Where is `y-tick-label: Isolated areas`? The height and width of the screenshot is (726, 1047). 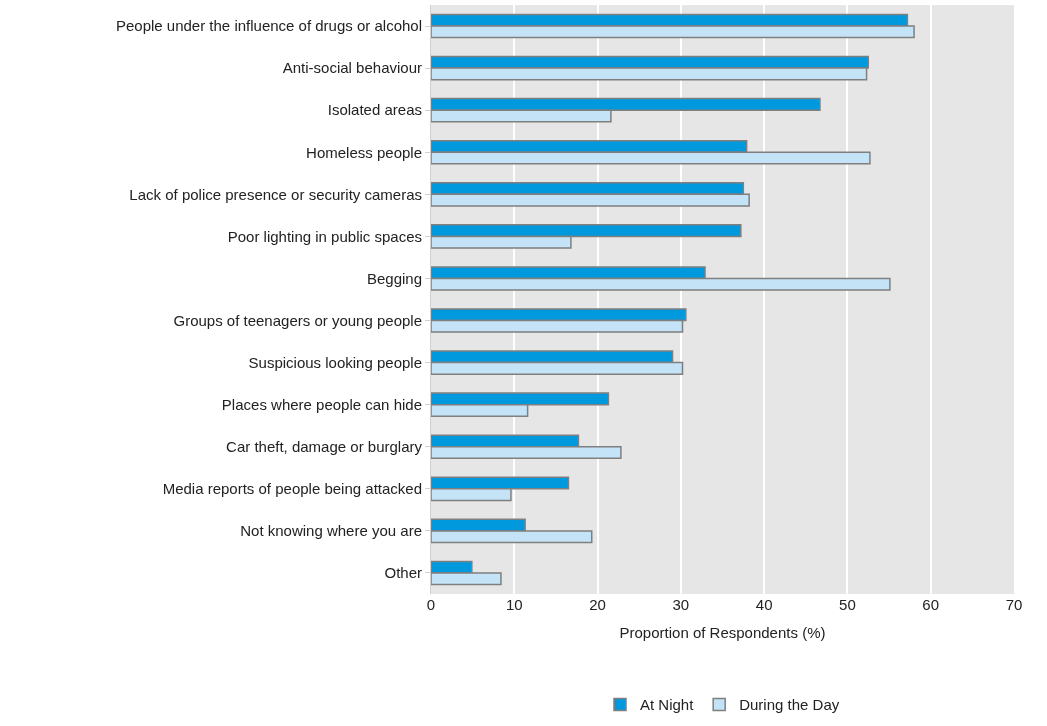 y-tick-label: Isolated areas is located at coordinates (374, 110).